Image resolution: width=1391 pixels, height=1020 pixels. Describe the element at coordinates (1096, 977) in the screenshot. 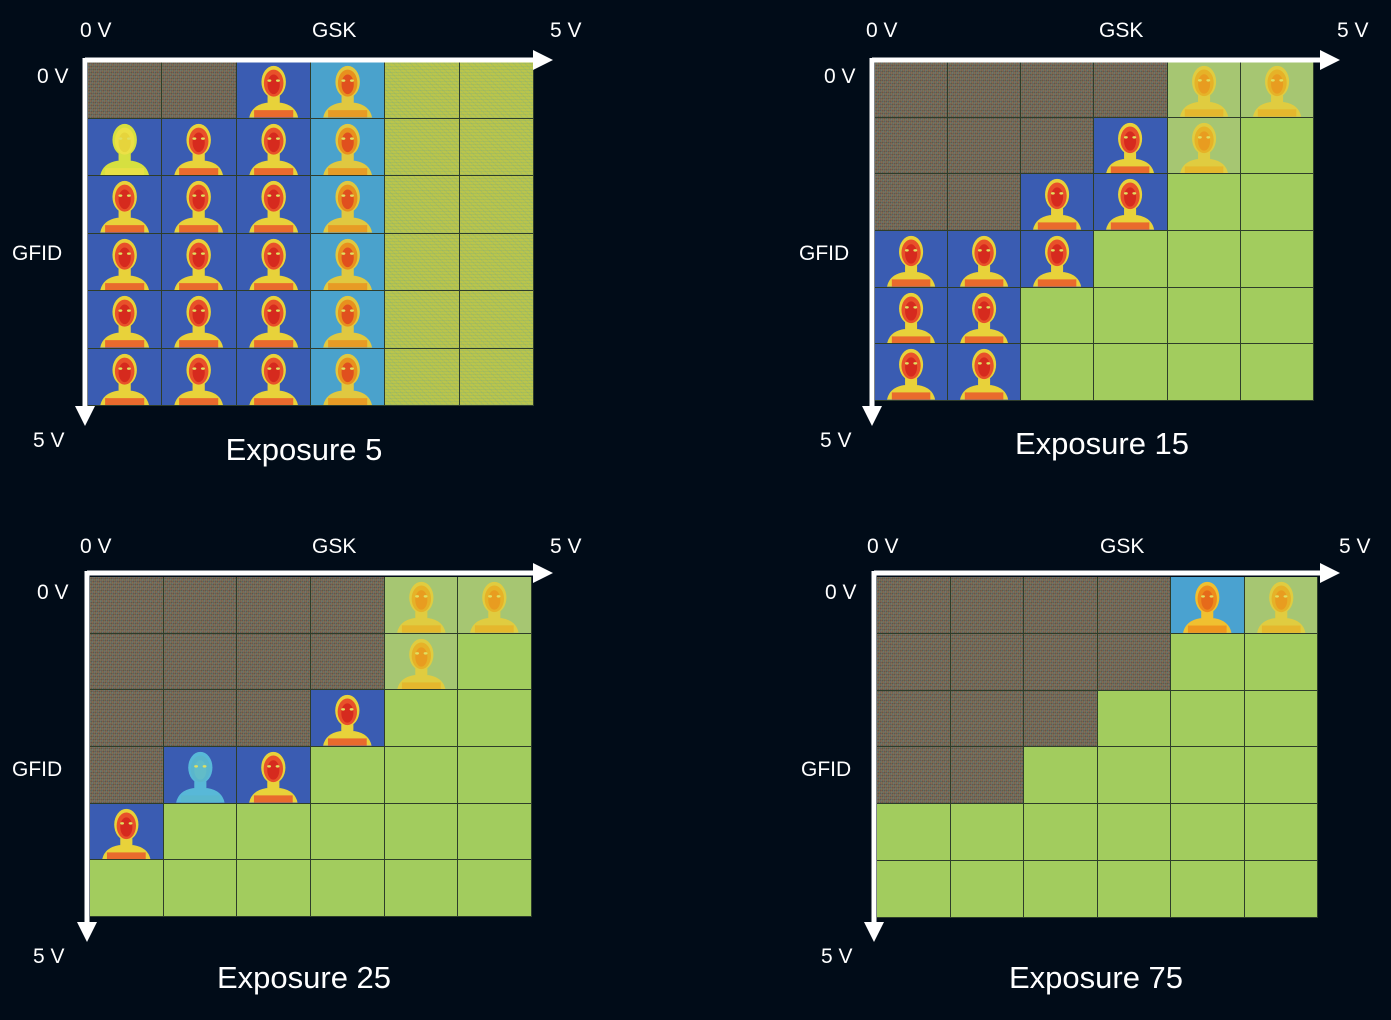

I see `panel-title: Exposure 75` at that location.